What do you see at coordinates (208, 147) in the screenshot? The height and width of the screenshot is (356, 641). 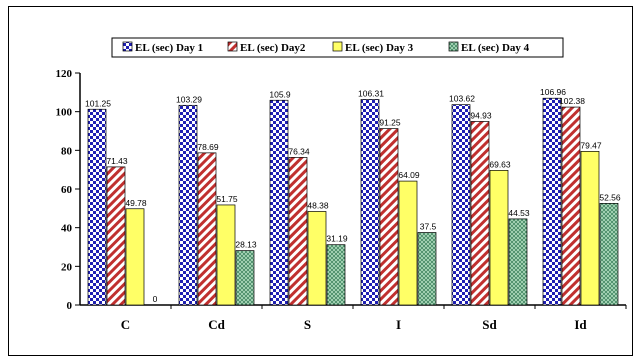 I see `data-label: 78.69` at bounding box center [208, 147].